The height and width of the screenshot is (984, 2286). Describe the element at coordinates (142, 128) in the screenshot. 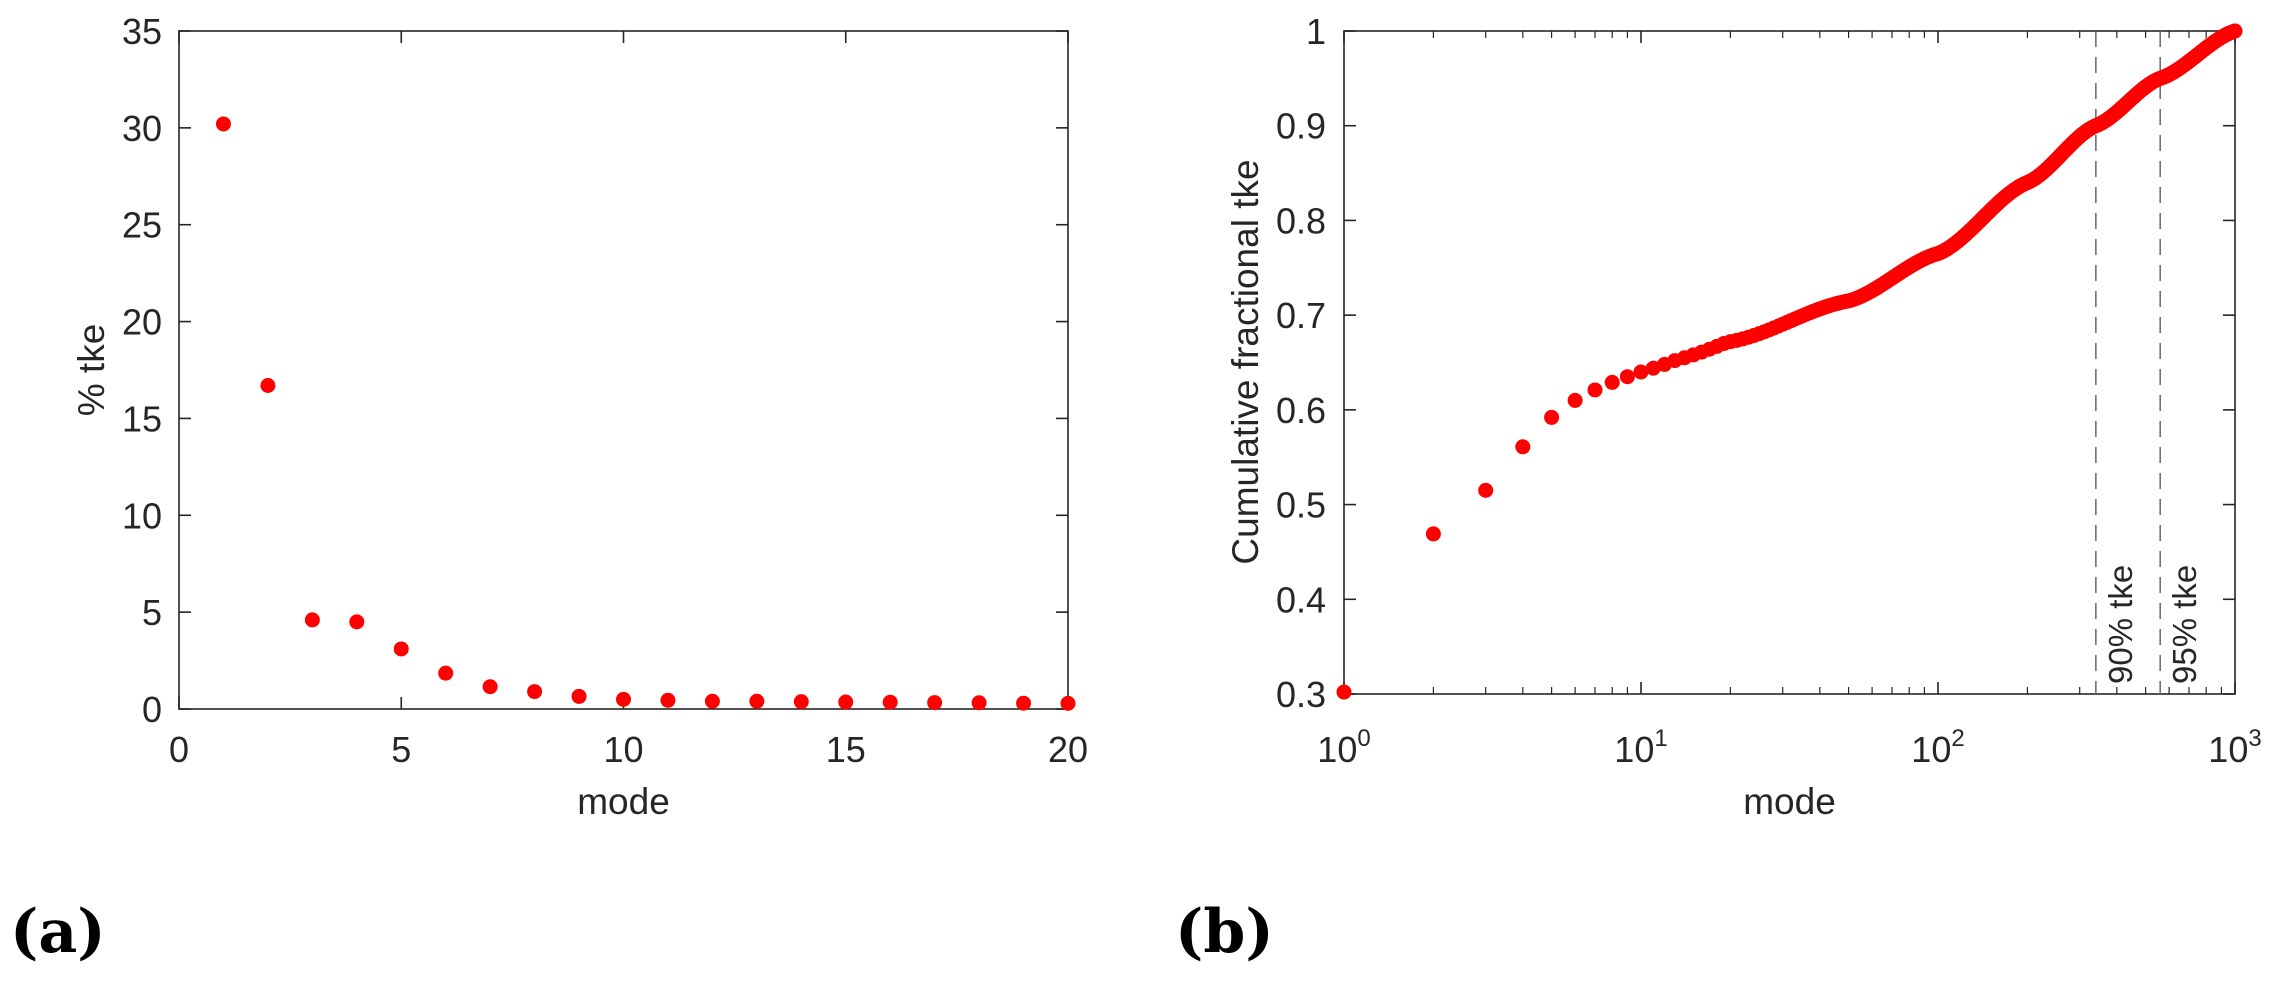

I see `panel-a-y-tick-label: 30` at that location.